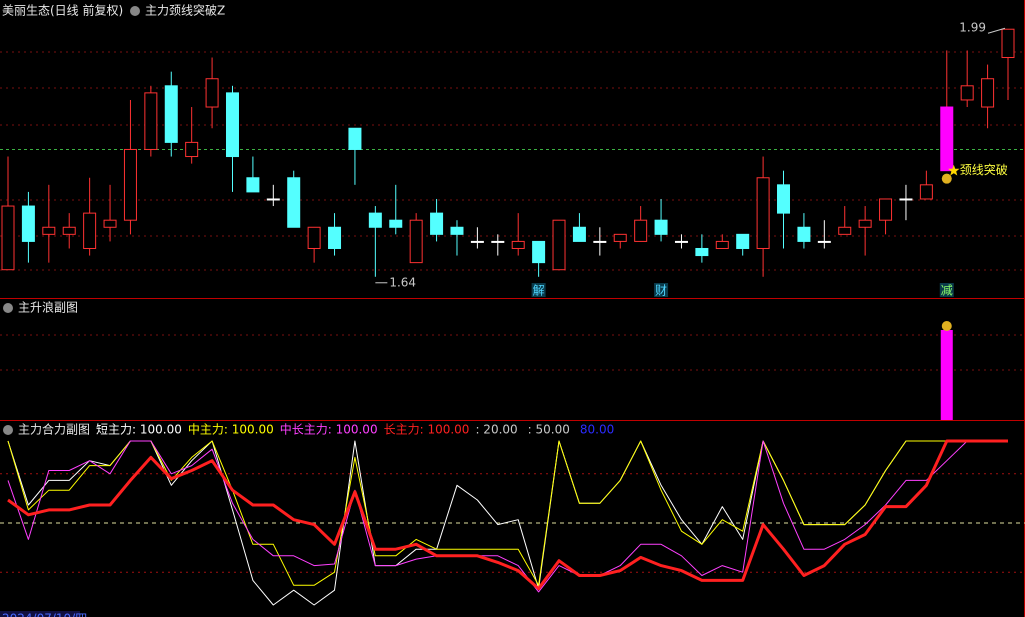  What do you see at coordinates (996, 30) in the screenshot?
I see `annotation-arrow` at bounding box center [996, 30].